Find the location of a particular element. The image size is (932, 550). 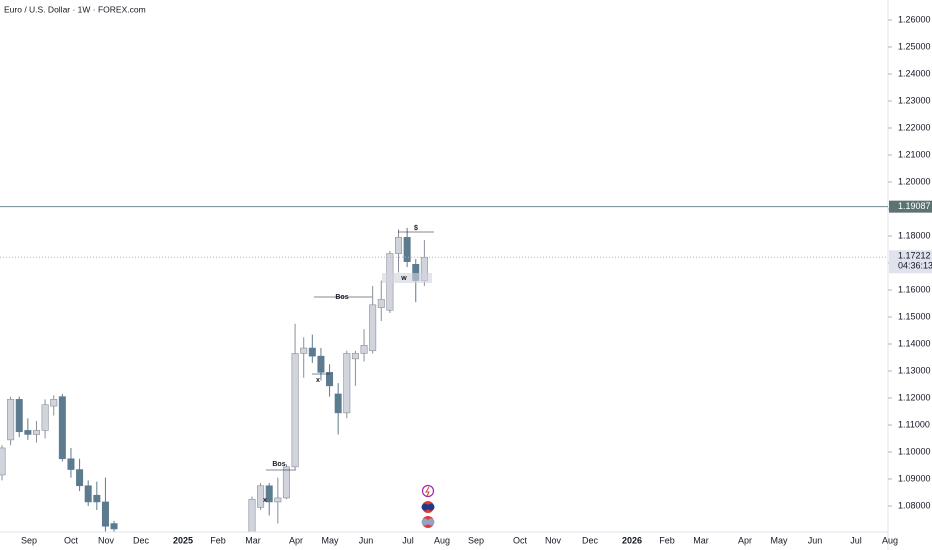

countdown-label: 04:36:13 is located at coordinates (915, 266).